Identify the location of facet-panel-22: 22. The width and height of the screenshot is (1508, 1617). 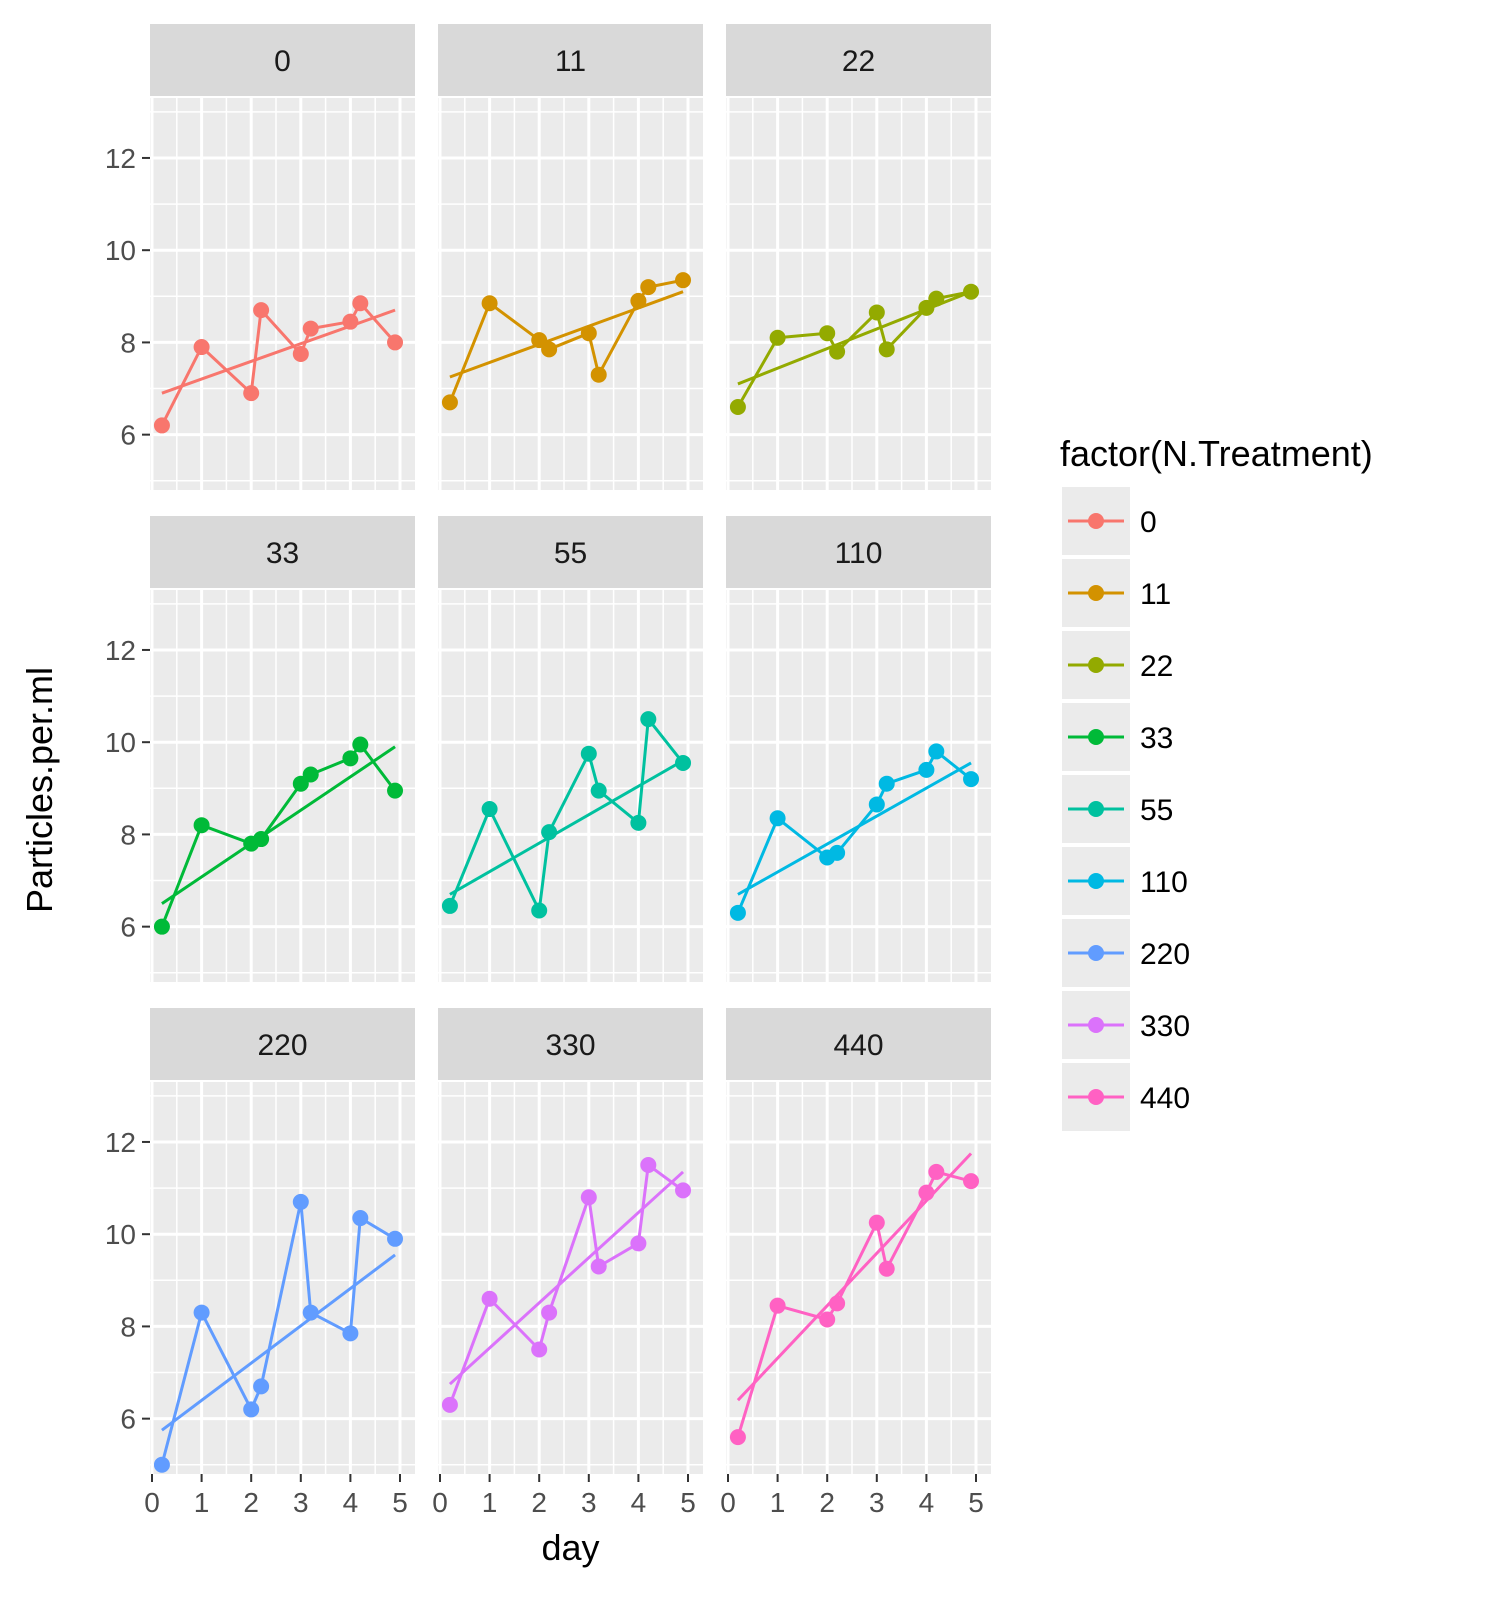
(858, 257).